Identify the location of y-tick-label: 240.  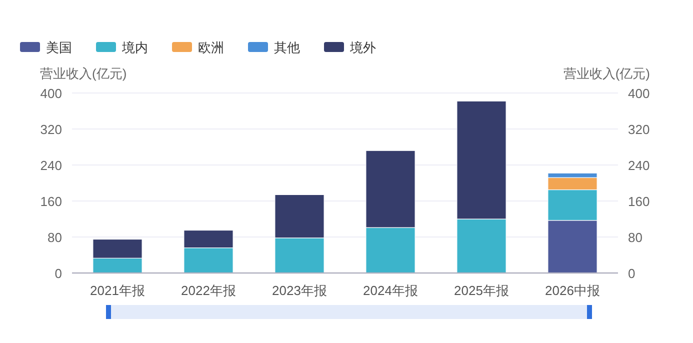
(51, 165).